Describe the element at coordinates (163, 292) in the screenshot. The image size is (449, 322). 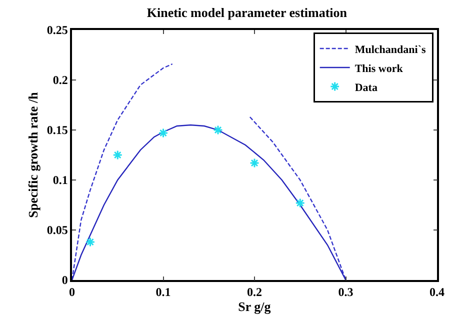
I see `x-tick-label: 0.1` at that location.